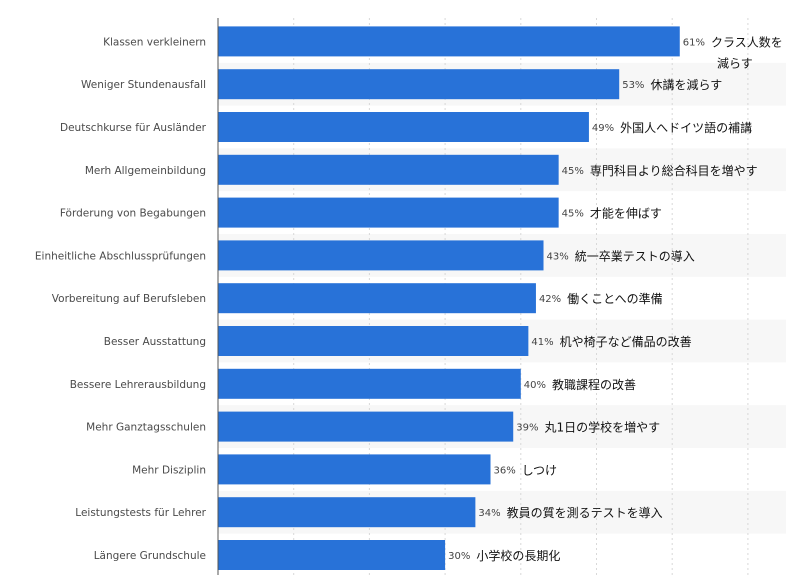 The height and width of the screenshot is (575, 786). I want to click on annotation: しつけ, so click(539, 470).